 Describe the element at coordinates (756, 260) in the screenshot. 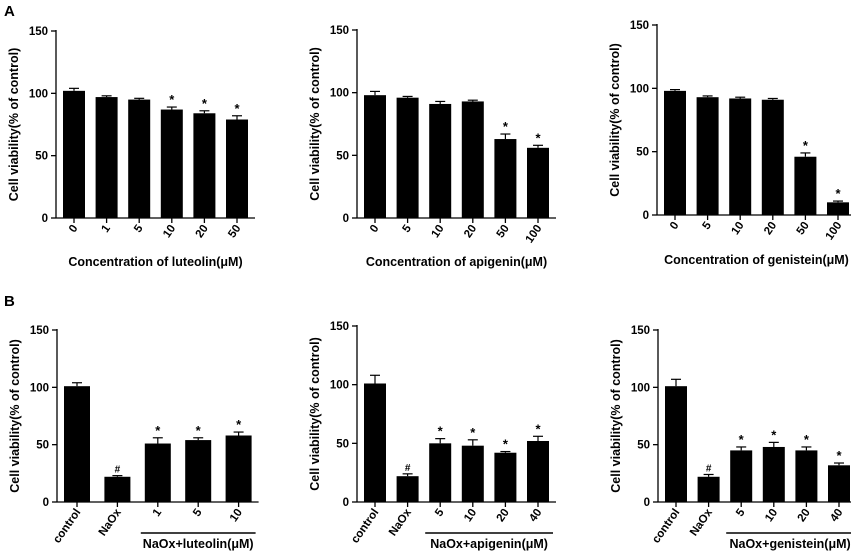

I see `x-axis-label: Concentration of genistein(μM)` at that location.